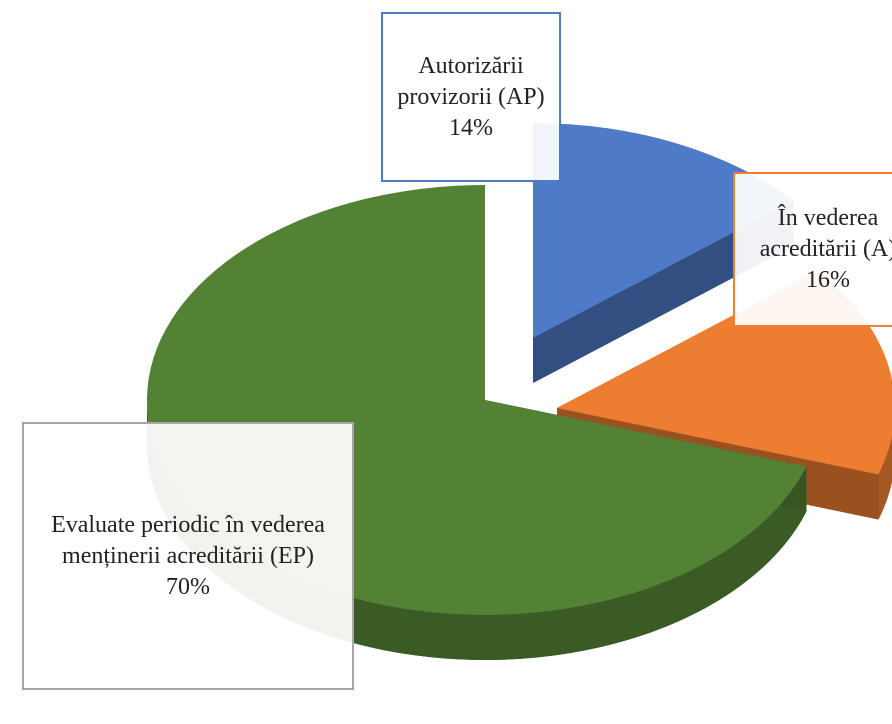 Image resolution: width=892 pixels, height=724 pixels. I want to click on slice-side, so click(885, 478).